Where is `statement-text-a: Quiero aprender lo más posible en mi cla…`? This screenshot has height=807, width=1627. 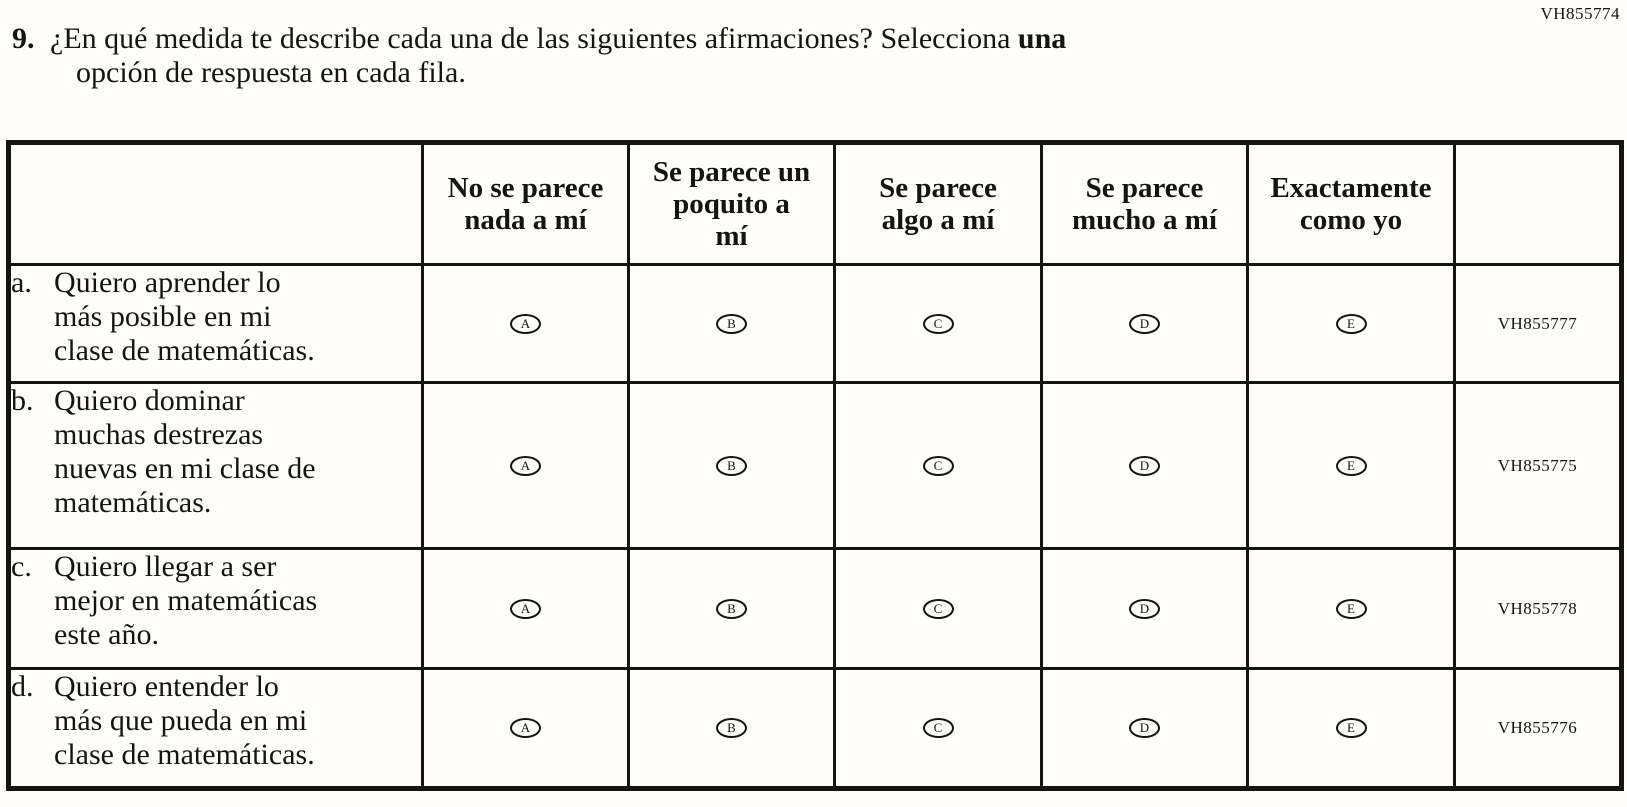
statement-text-a: Quiero aprender lo más posible en mi cla… is located at coordinates (184, 316).